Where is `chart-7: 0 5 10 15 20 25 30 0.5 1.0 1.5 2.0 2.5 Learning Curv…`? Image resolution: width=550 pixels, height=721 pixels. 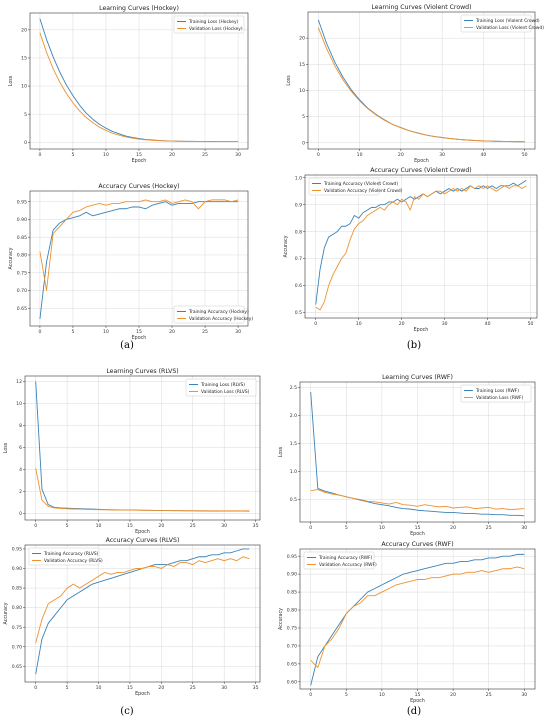 chart-7: 0 5 10 15 20 25 30 0.5 1.0 1.5 2.0 2.5 Learning Curv… is located at coordinates (407, 455).